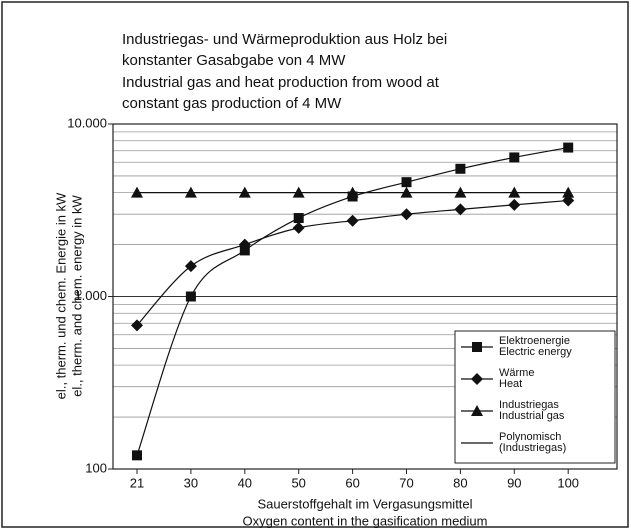 The height and width of the screenshot is (530, 631). What do you see at coordinates (90, 295) in the screenshot?
I see `y-tick-label: 1.000` at bounding box center [90, 295].